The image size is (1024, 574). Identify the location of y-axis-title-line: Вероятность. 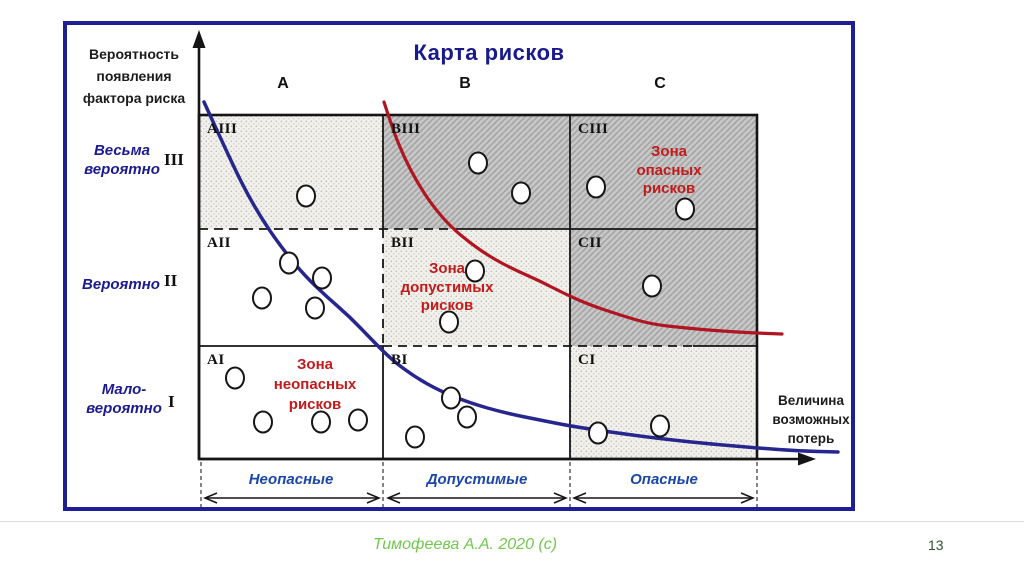
(134, 54).